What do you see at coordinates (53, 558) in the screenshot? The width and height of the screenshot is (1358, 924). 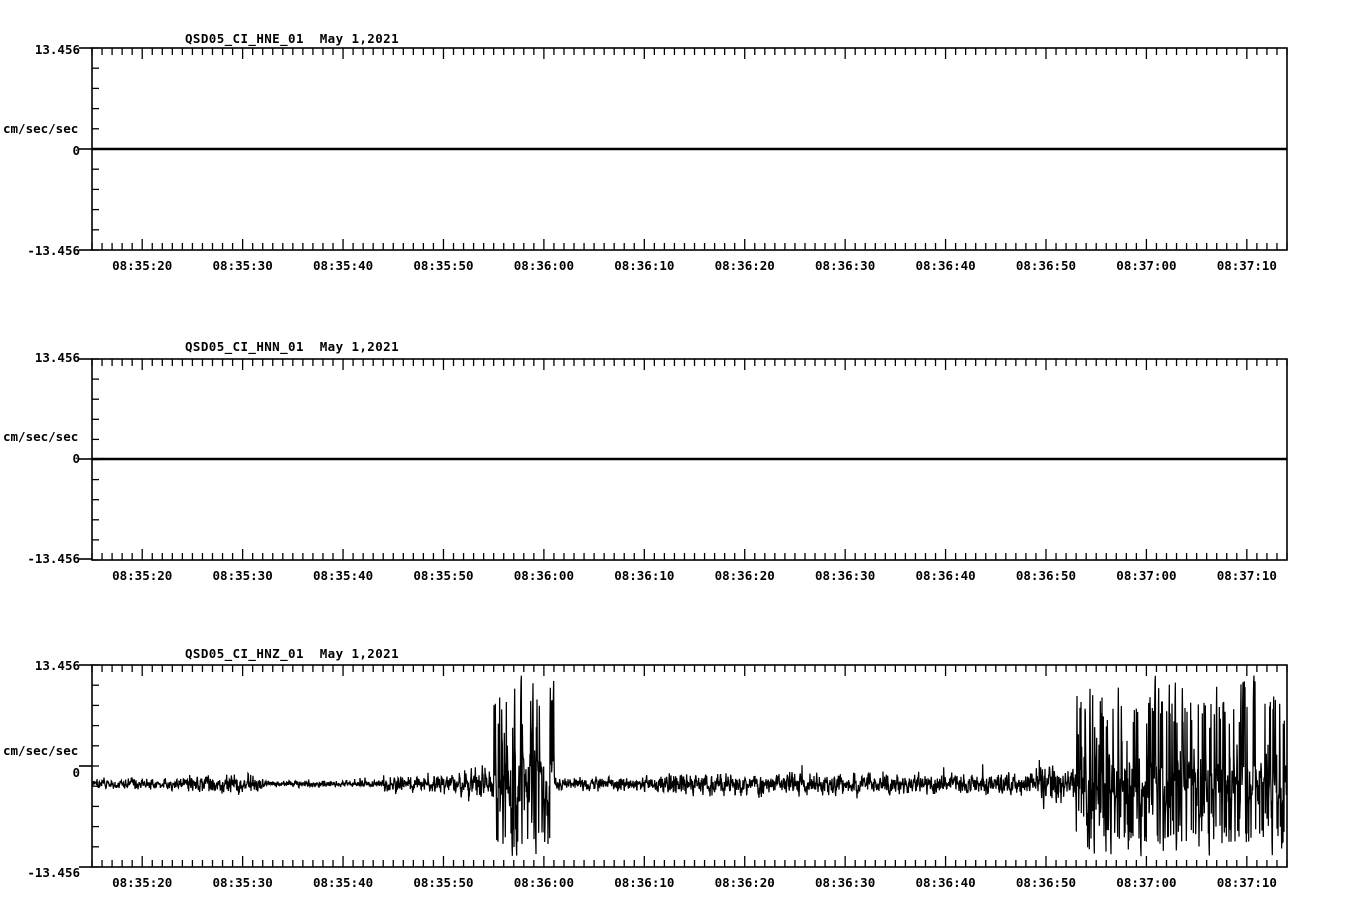 I see `y-tick-min-hnn: -13.456` at bounding box center [53, 558].